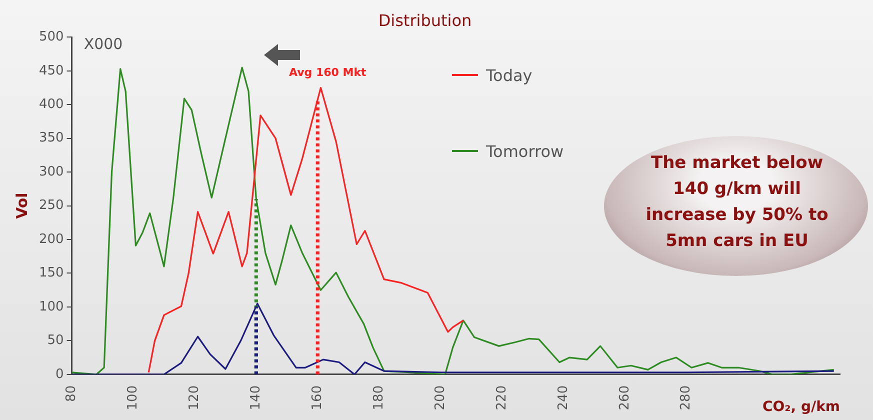 The image size is (873, 420). I want to click on annotation: Avg 160 Mkt, so click(327, 72).